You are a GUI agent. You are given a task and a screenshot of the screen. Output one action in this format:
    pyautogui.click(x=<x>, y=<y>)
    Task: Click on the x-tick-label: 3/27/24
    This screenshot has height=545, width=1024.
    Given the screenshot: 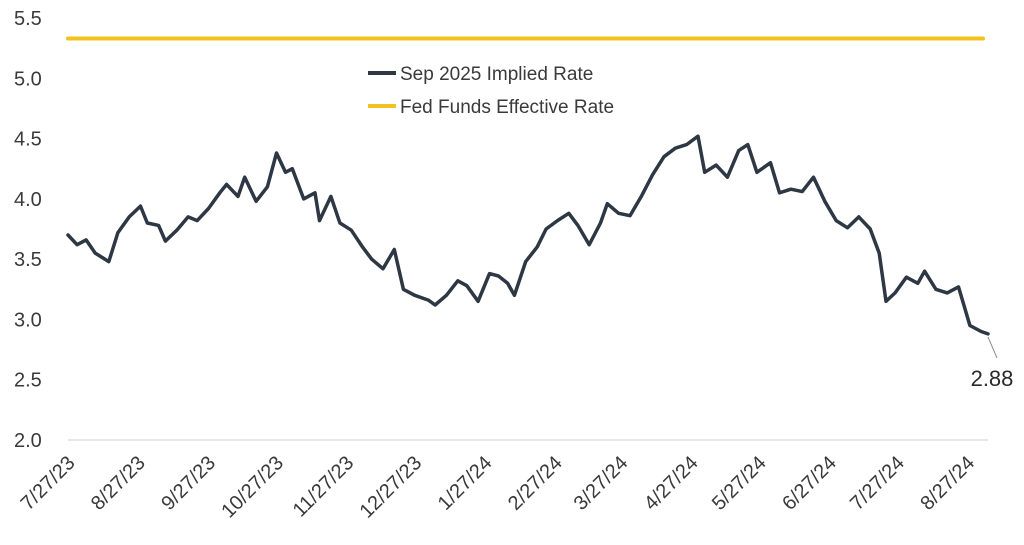 What is the action you would take?
    pyautogui.click(x=601, y=483)
    